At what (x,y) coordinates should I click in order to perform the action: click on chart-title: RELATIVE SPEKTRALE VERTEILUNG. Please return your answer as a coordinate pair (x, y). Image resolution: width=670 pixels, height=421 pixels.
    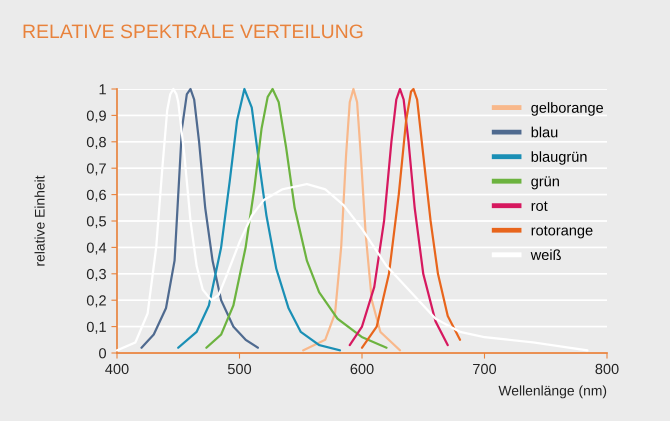
    Looking at the image, I should click on (193, 31).